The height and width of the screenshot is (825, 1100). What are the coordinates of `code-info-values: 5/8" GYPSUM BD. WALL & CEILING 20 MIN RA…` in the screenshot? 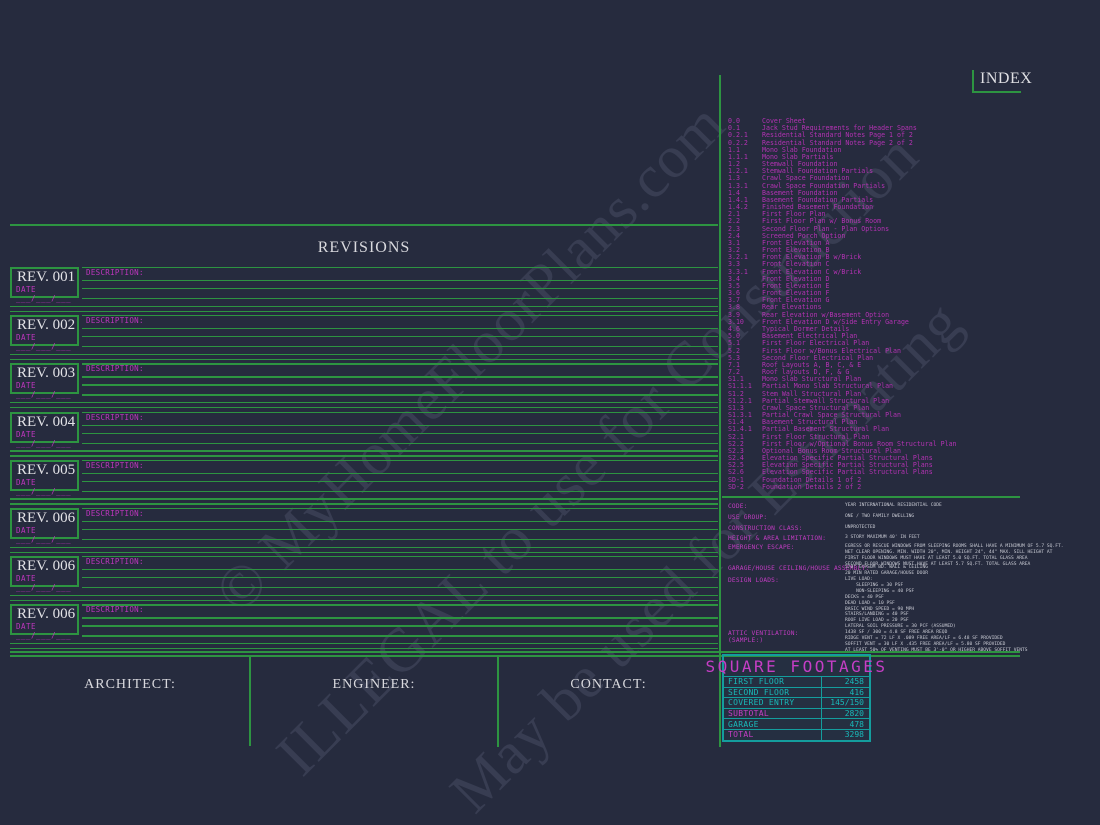 It's located at (886, 570).